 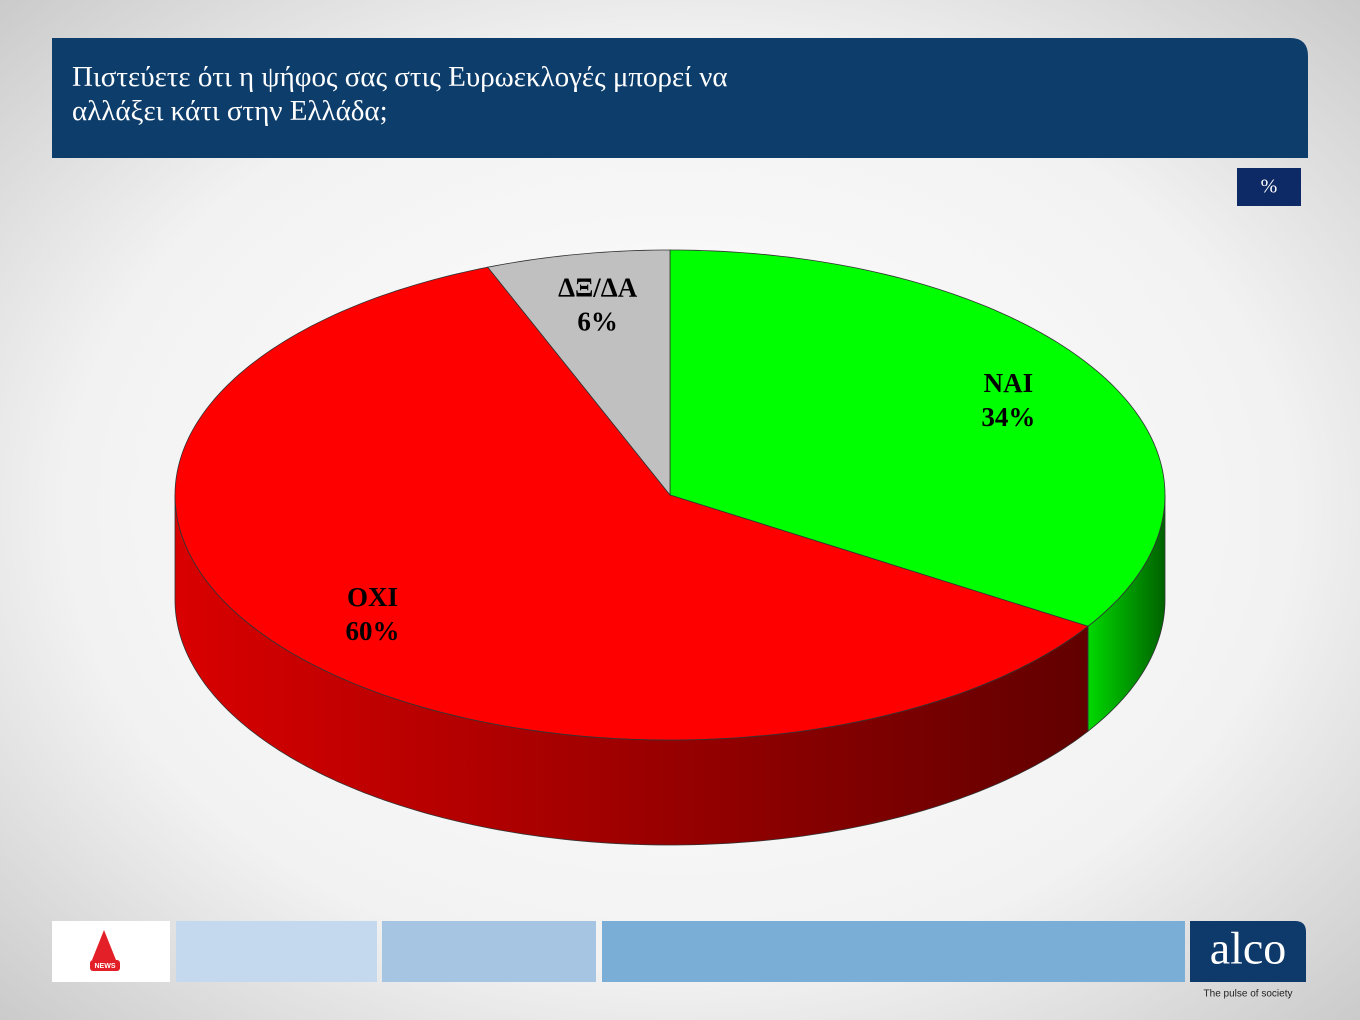 What do you see at coordinates (1248, 994) in the screenshot?
I see `tagline: The pulse of society` at bounding box center [1248, 994].